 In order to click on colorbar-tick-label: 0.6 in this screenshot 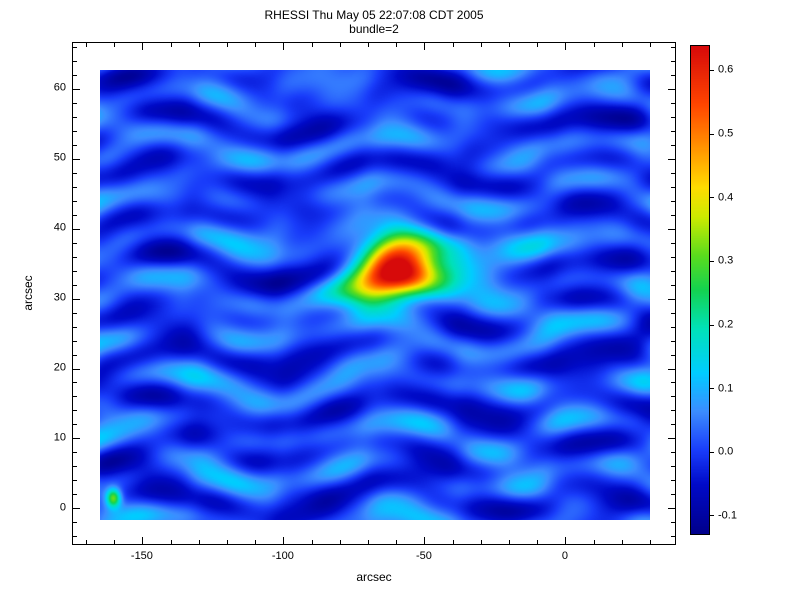, I will do `click(726, 69)`.